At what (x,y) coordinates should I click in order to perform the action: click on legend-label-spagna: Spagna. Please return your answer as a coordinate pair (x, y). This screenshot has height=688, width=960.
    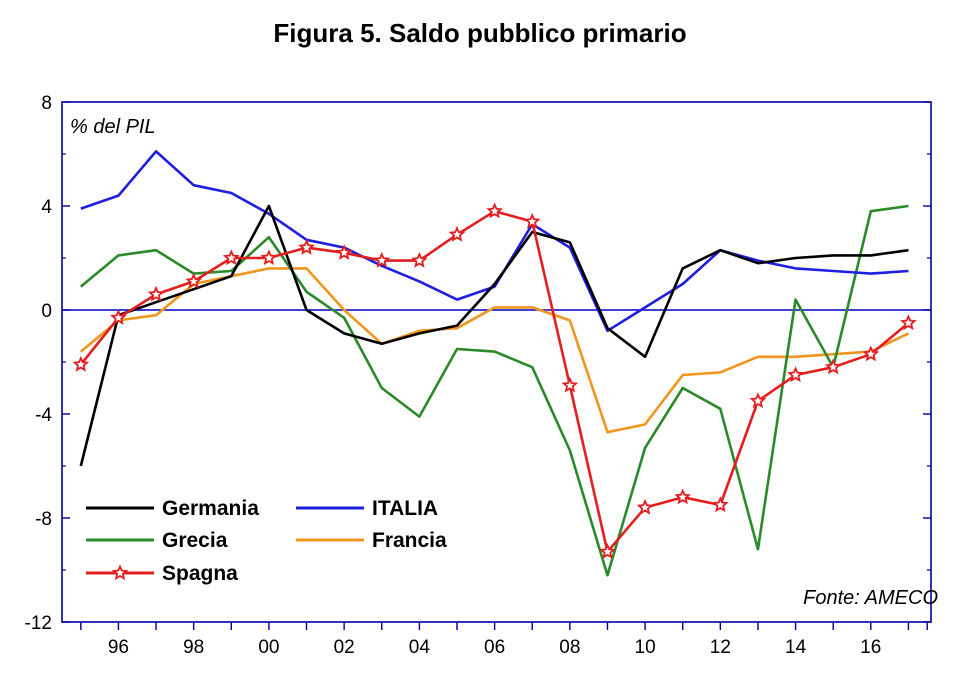
    Looking at the image, I should click on (200, 573).